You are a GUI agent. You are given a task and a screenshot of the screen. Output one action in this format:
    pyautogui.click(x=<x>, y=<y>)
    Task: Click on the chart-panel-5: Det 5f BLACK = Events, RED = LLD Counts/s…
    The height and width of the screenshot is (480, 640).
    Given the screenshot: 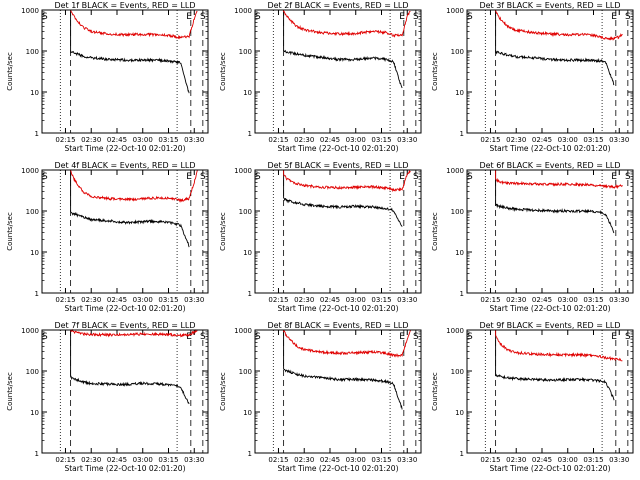 What is the action you would take?
    pyautogui.click(x=320, y=237)
    